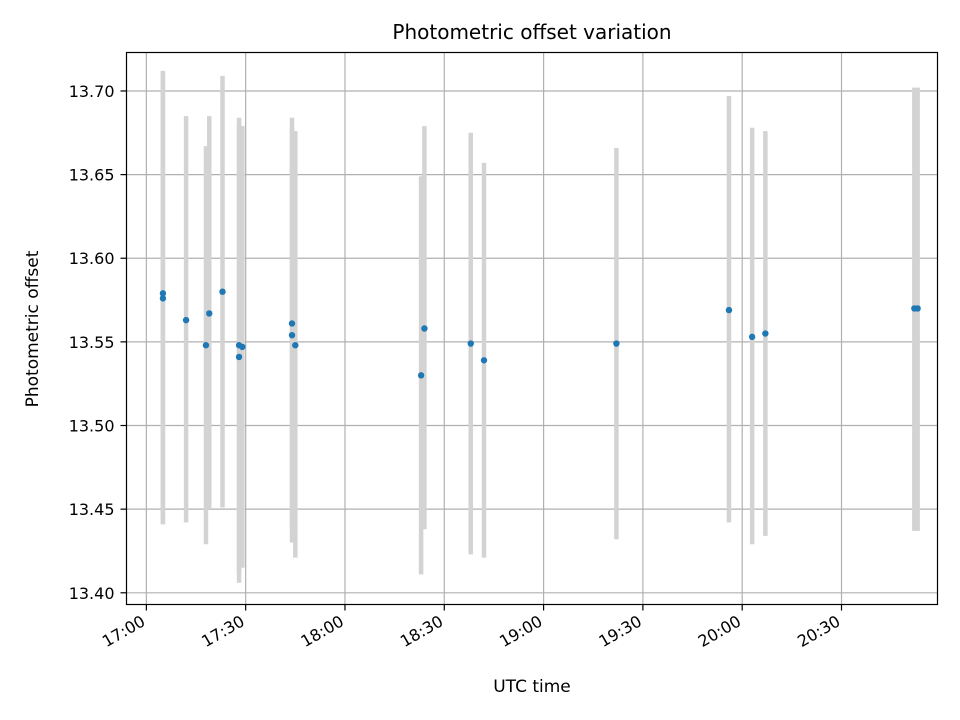 The width and height of the screenshot is (960, 720). Describe the element at coordinates (92, 258) in the screenshot. I see `y-tick-label: 13.60` at that location.